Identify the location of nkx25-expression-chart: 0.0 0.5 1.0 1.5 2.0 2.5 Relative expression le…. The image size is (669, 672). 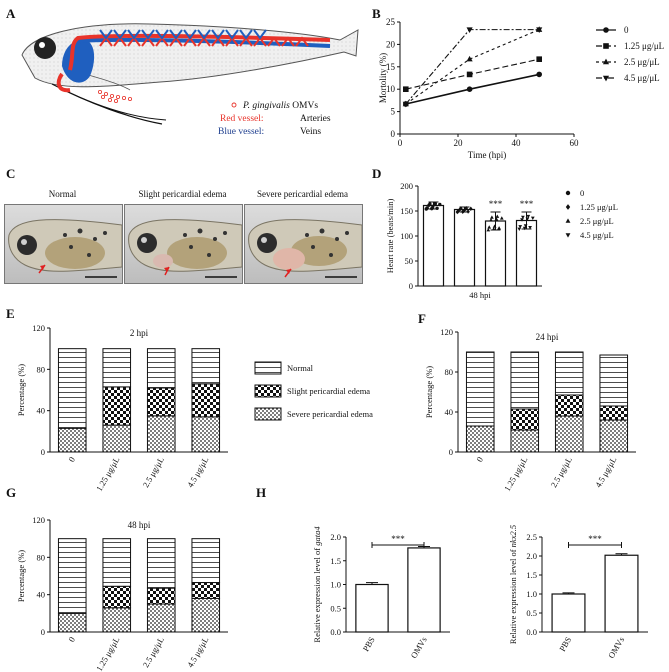
(578, 592).